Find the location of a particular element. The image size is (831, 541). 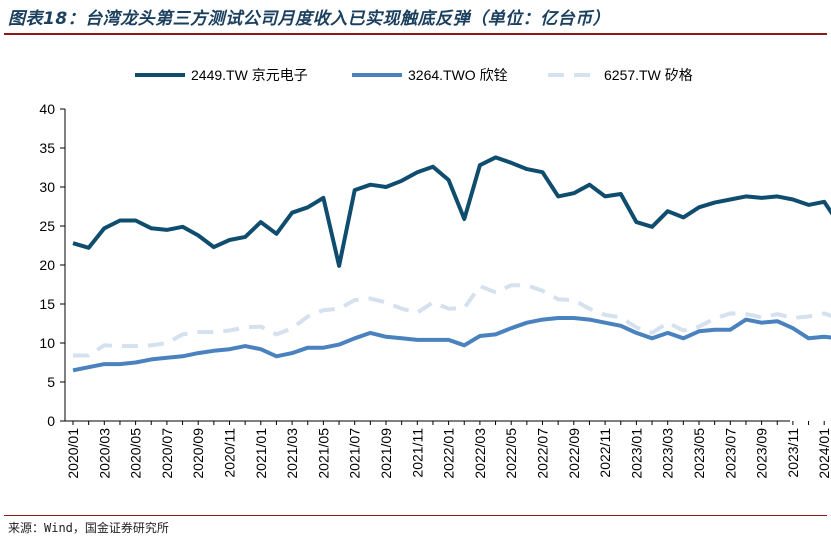

x-tick-label: 2020/09 is located at coordinates (198, 453).